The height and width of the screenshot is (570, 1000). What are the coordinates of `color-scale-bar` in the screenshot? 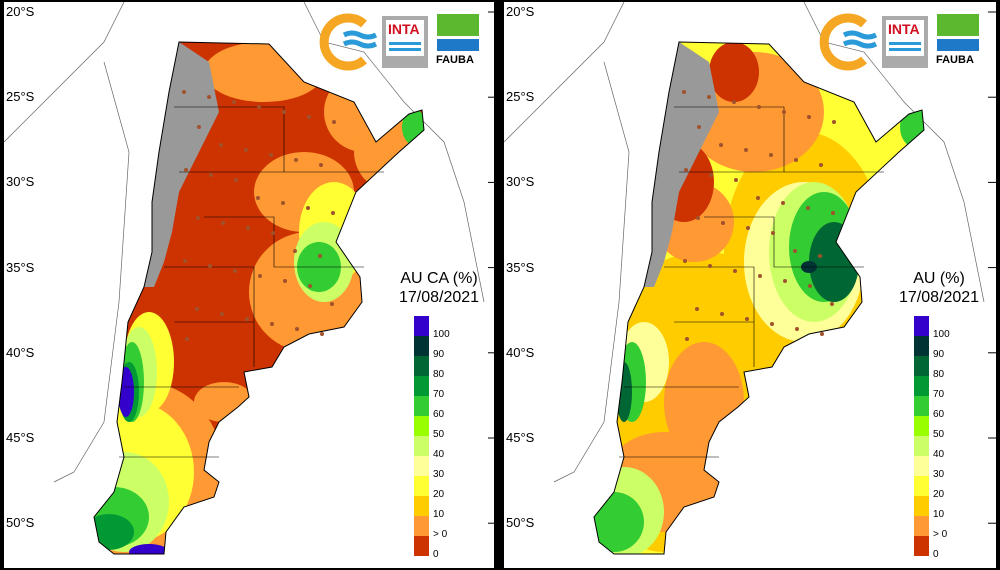 It's located at (421, 436).